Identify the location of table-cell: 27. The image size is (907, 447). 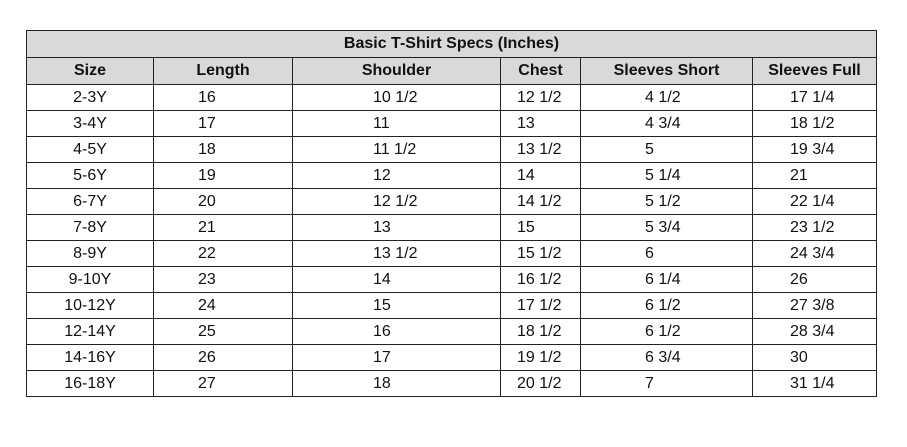
(223, 383).